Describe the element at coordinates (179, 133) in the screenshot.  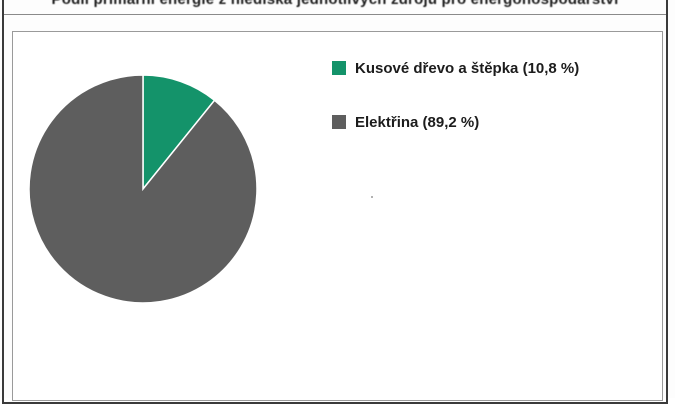
I see `pie-slice-wood` at that location.